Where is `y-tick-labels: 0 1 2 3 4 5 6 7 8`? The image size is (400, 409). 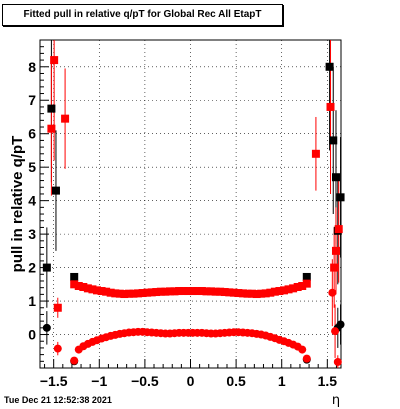
y-tick-labels: 0 1 2 3 4 5 6 7 8 is located at coordinates (32, 201).